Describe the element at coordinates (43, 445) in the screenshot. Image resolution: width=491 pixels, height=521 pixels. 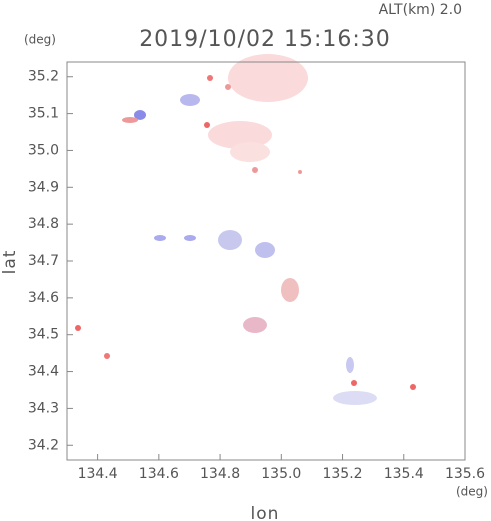
I see `y-tick-label: 34.2` at that location.